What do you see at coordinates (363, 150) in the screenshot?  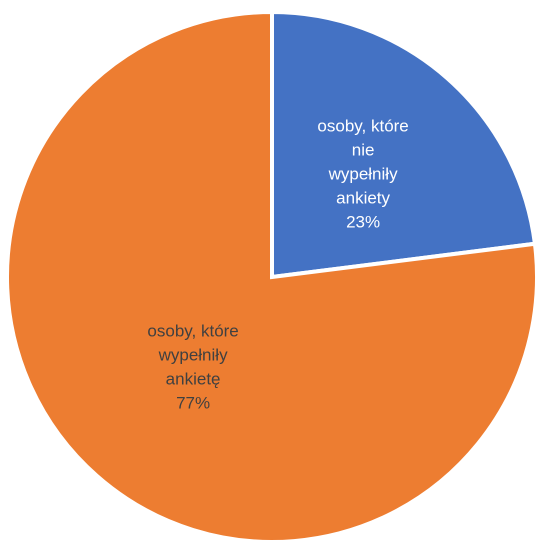 I see `slice-category-line: nie` at bounding box center [363, 150].